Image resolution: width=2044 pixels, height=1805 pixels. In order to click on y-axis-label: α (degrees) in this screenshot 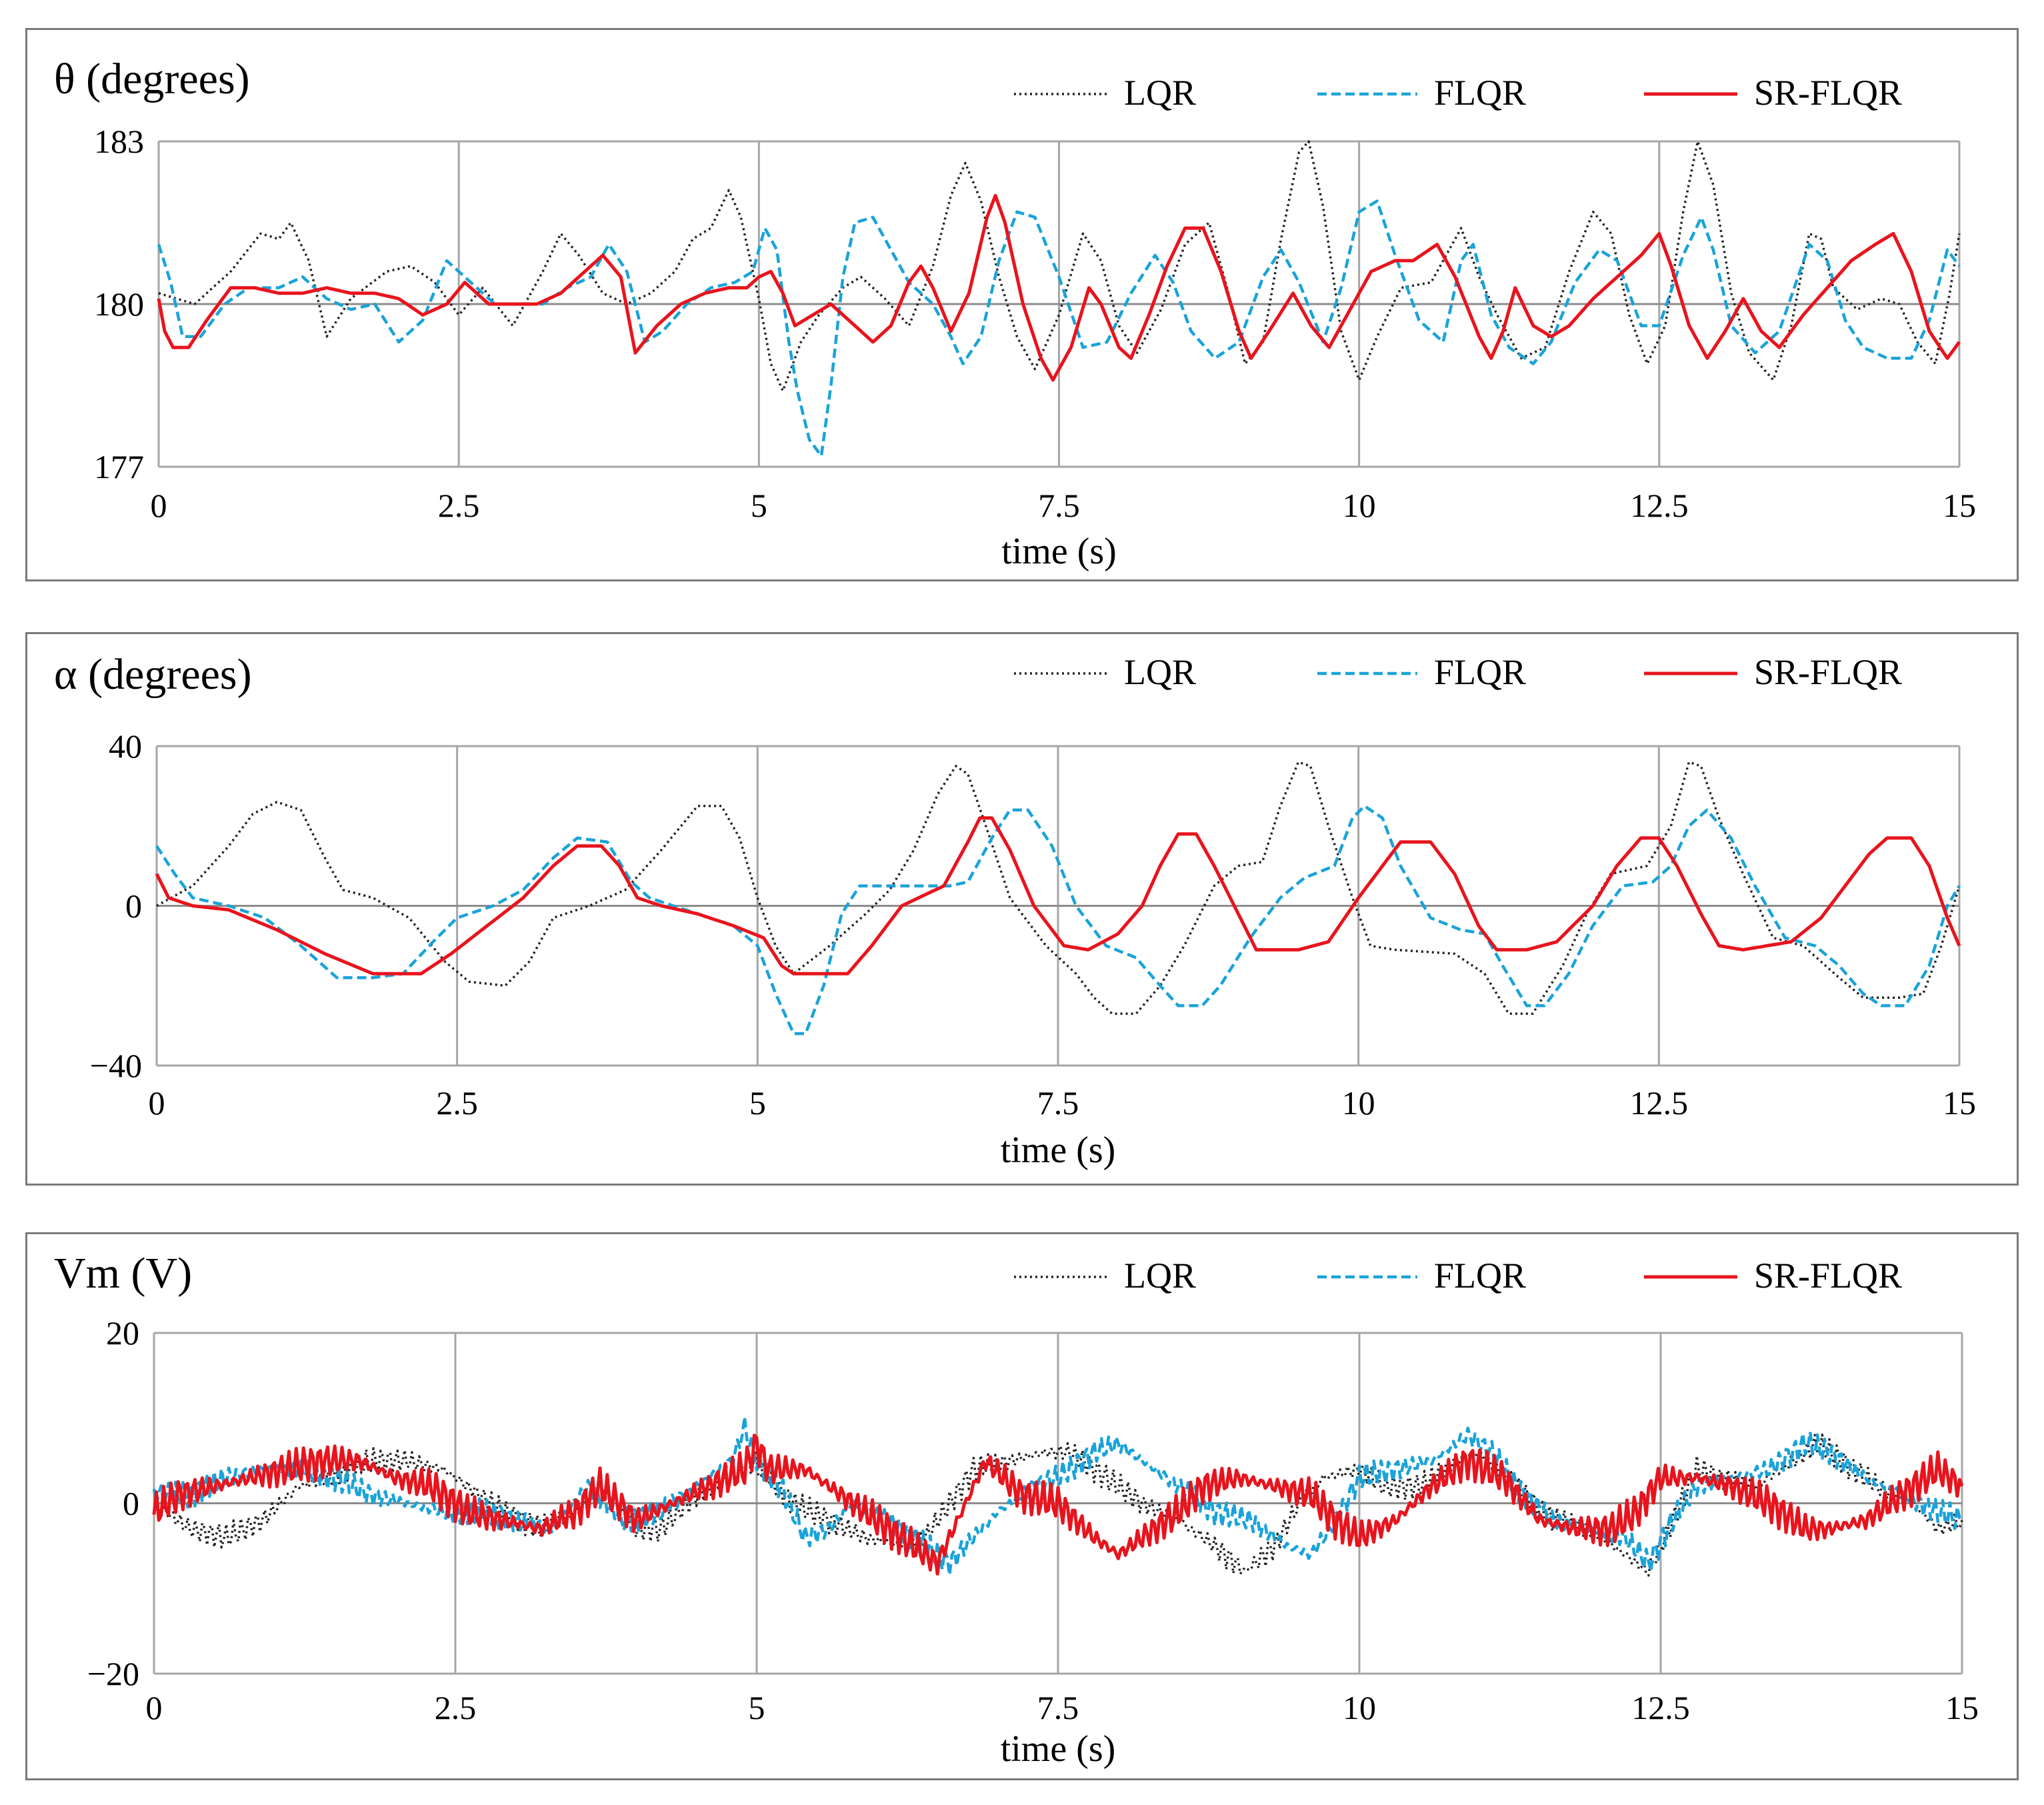, I will do `click(153, 674)`.